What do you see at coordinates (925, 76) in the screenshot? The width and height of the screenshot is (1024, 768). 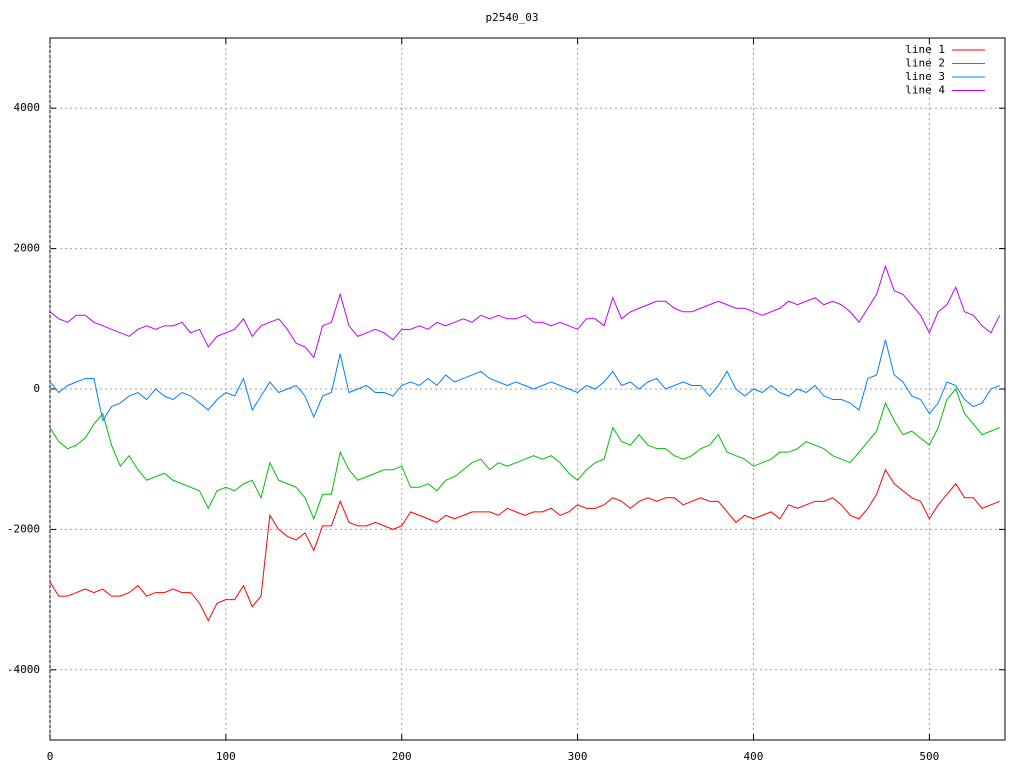 I see `legend-label: line 3` at bounding box center [925, 76].